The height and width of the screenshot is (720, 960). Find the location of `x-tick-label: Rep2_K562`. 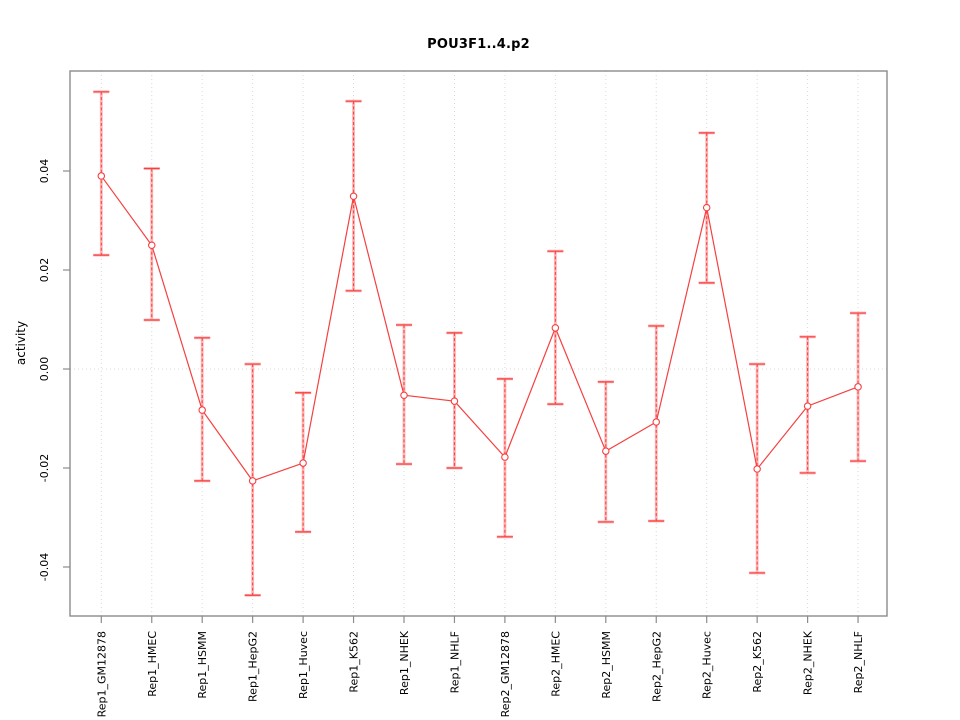

x-tick-label: Rep2_K562 is located at coordinates (757, 662).